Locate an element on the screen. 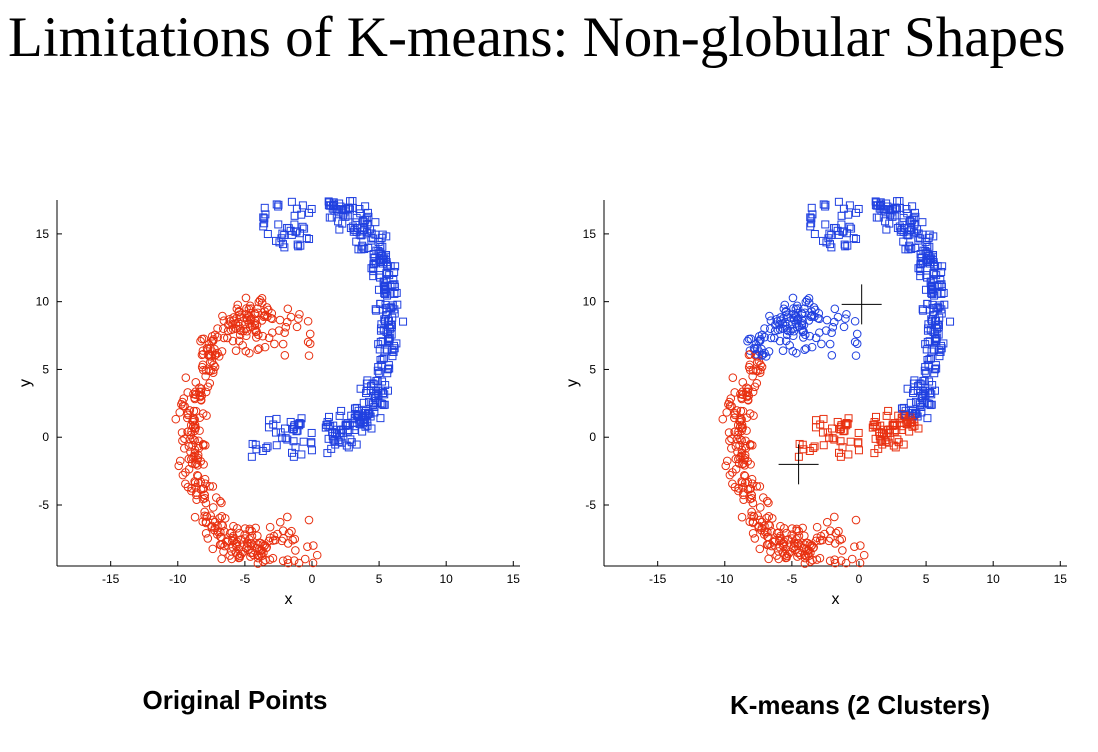  chart2-x-tick-label: 15 is located at coordinates (1061, 579).